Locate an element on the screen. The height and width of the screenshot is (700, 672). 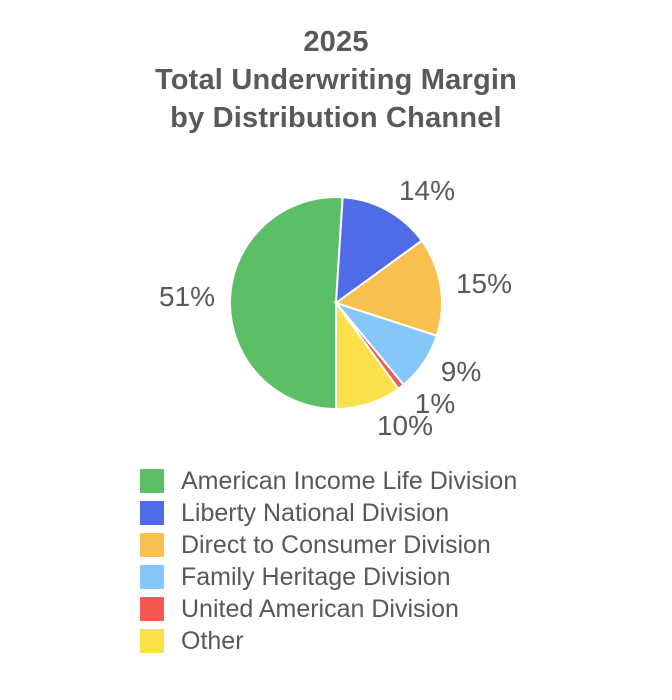
chart-title-line-3: by Distribution Channel is located at coordinates (336, 118).